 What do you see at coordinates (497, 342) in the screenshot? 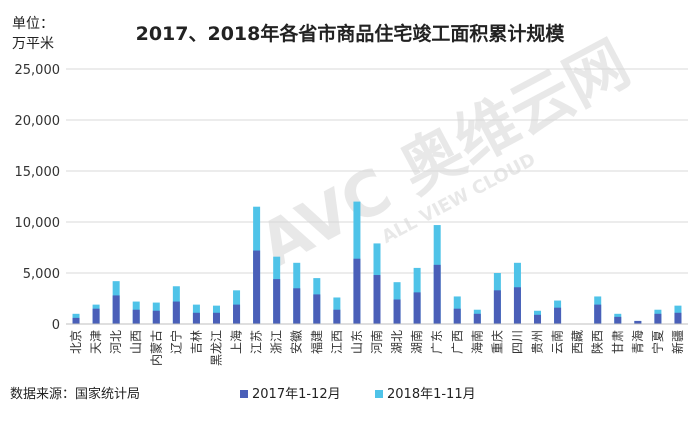
I see `x-tick-label: 重庆` at bounding box center [497, 342].